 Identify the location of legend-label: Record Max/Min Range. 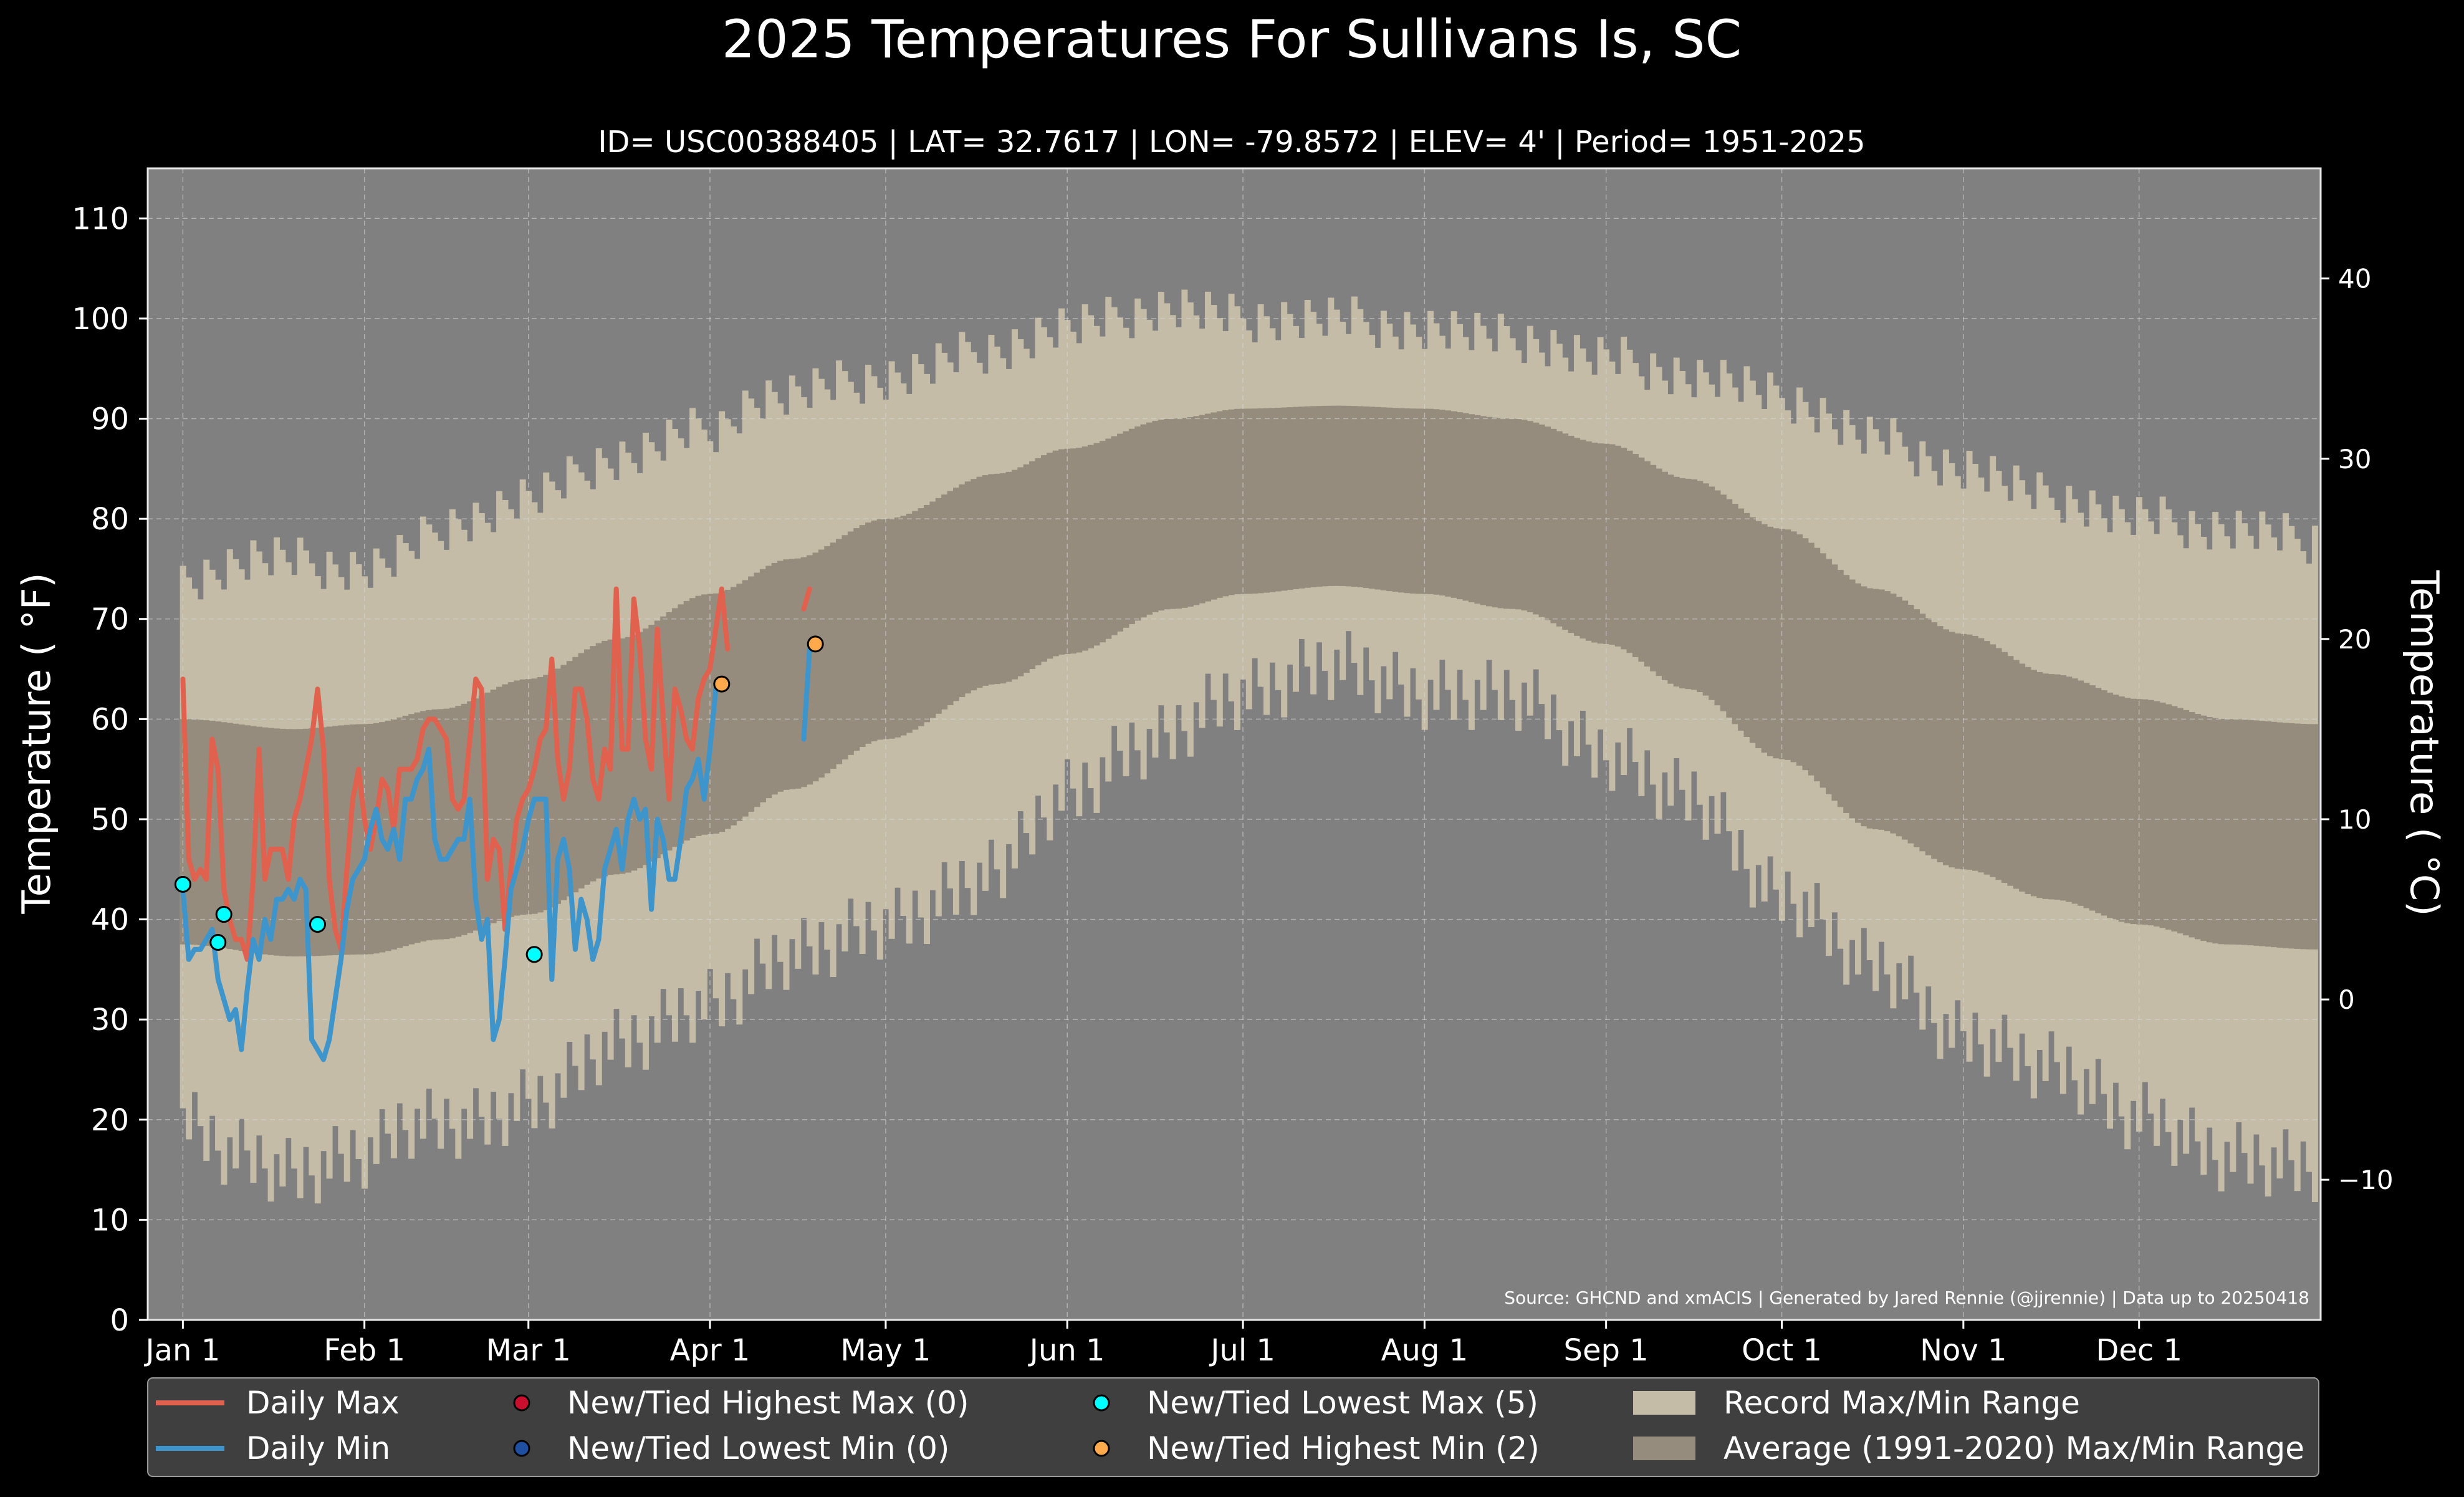
(1901, 1403).